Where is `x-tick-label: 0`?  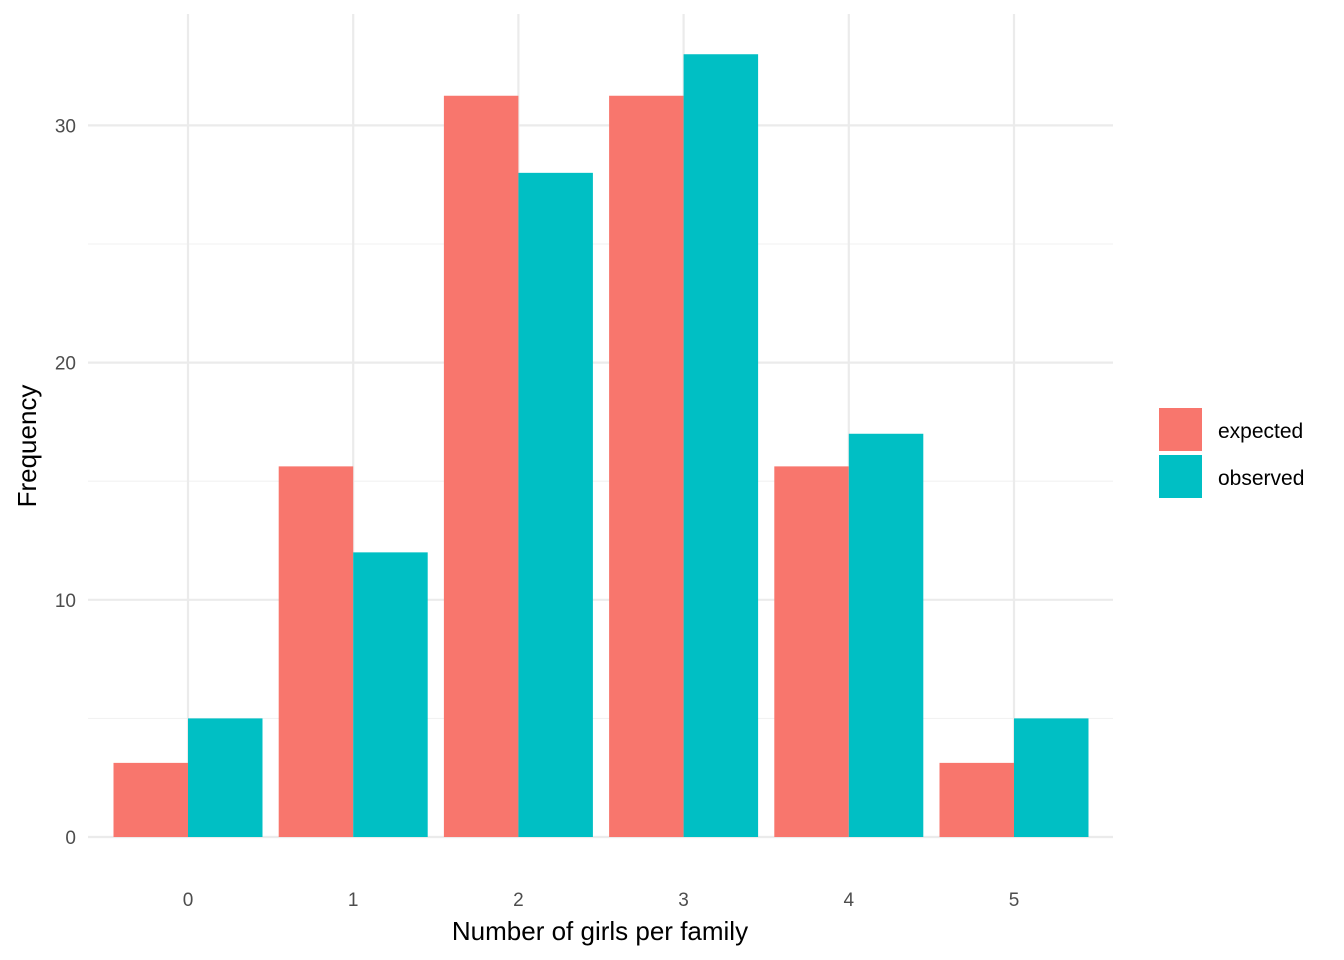
x-tick-label: 0 is located at coordinates (188, 900).